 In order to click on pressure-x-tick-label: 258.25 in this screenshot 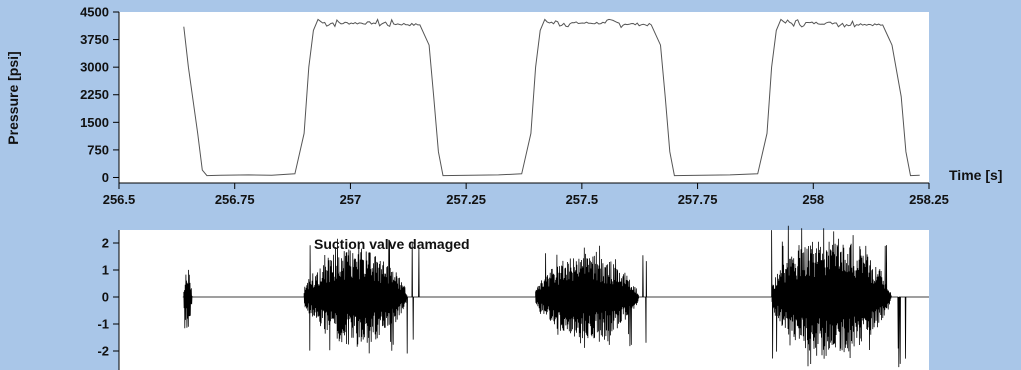, I will do `click(929, 199)`.